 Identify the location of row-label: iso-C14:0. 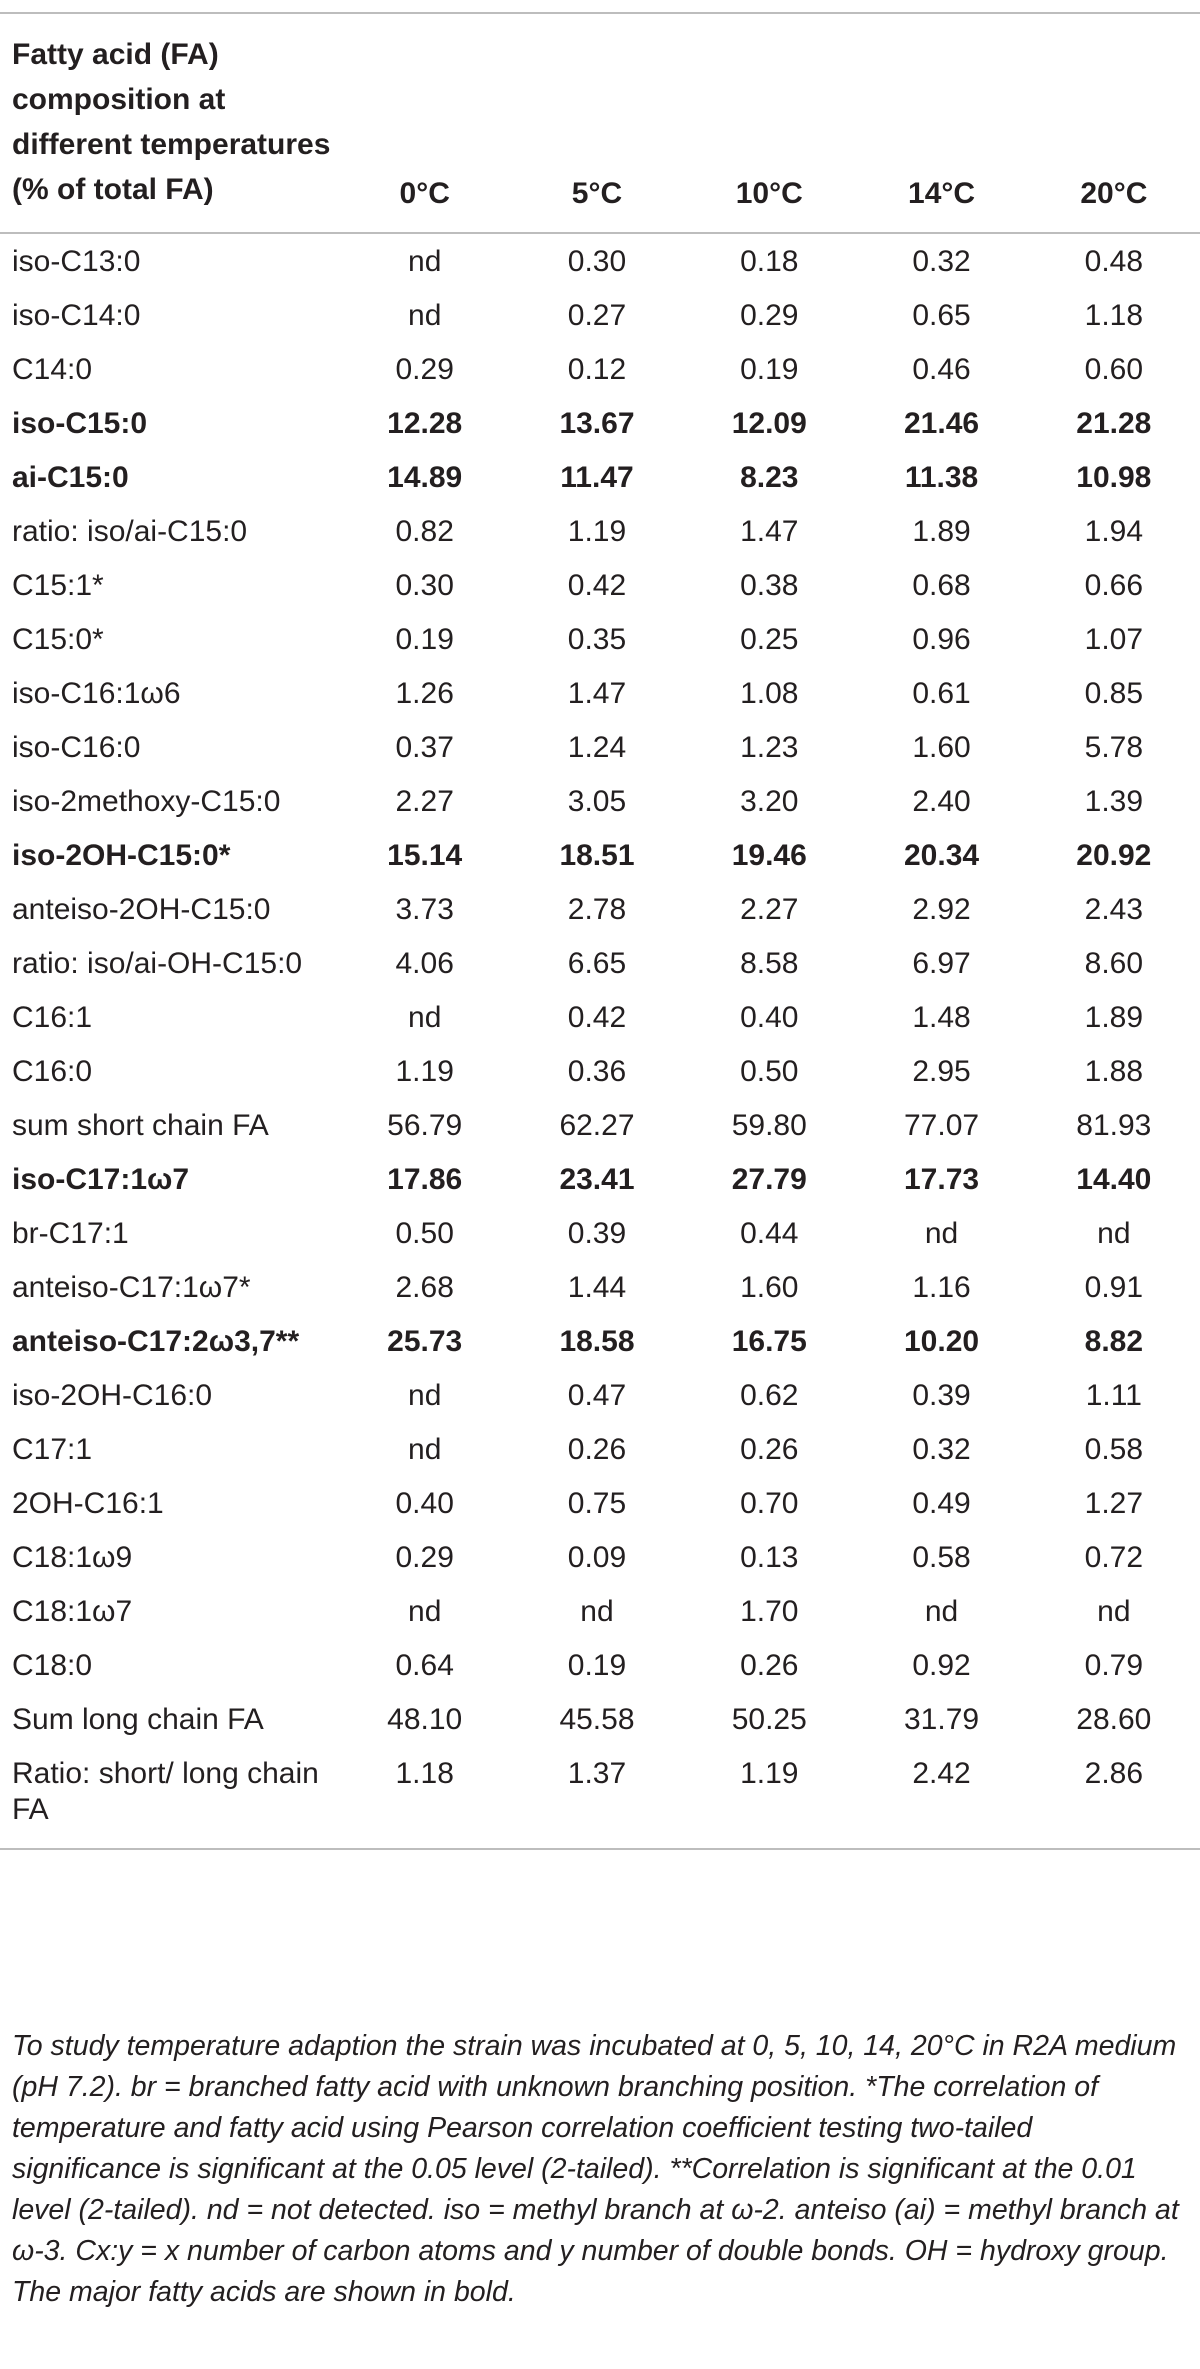
(76, 315).